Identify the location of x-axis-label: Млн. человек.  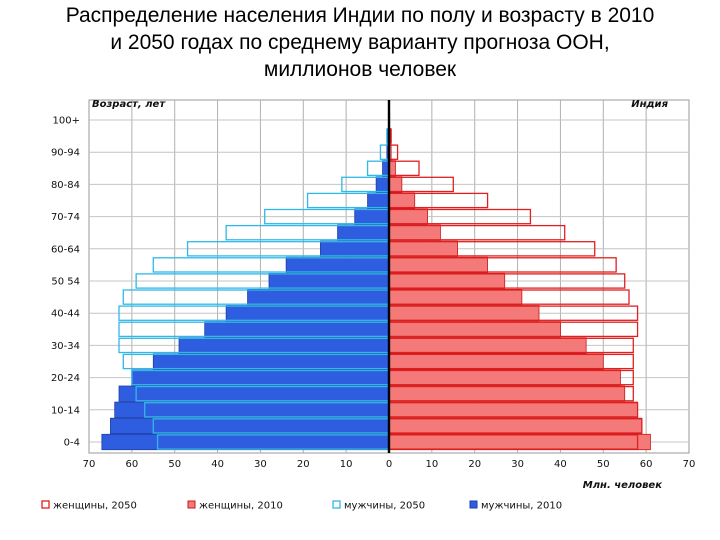
(622, 485).